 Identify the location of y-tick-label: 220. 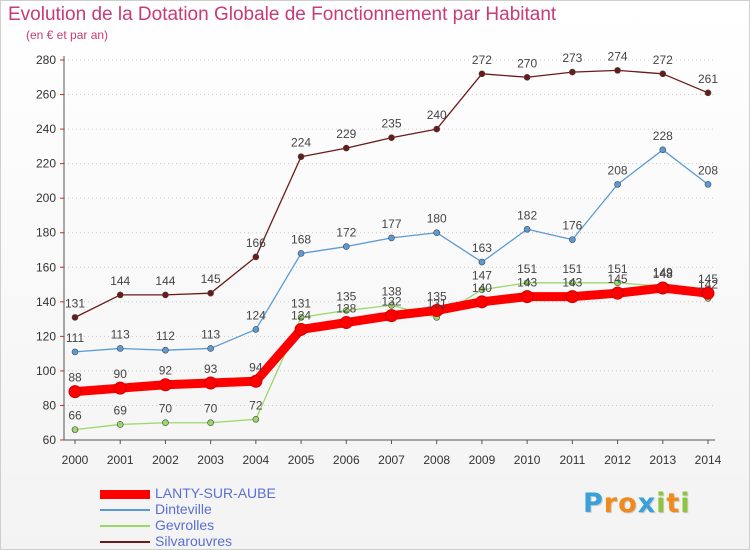
(46, 164).